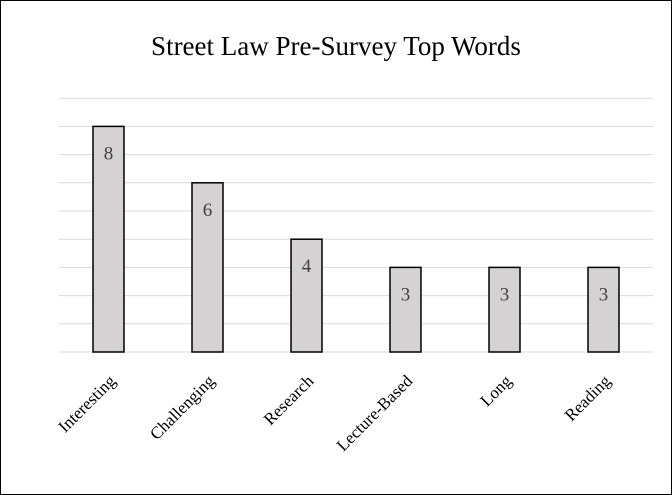 This screenshot has width=672, height=495. I want to click on category-tick-label: Reading, so click(588, 398).